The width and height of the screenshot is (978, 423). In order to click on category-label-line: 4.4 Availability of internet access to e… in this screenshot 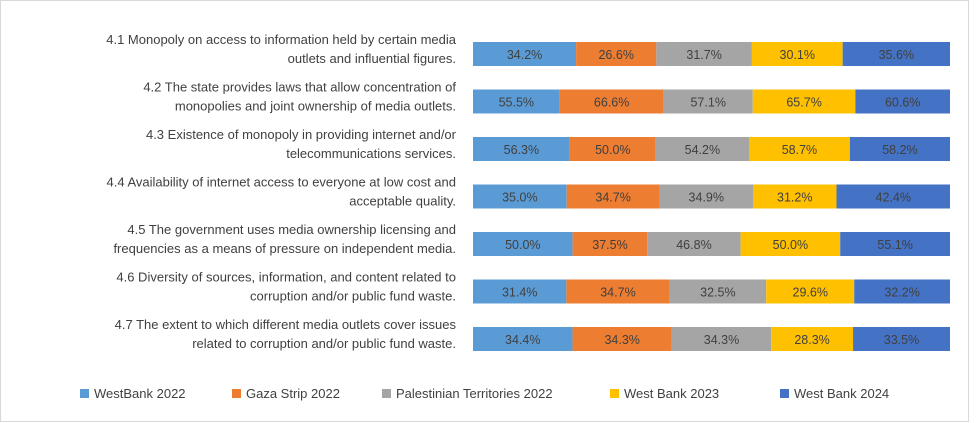, I will do `click(281, 182)`.